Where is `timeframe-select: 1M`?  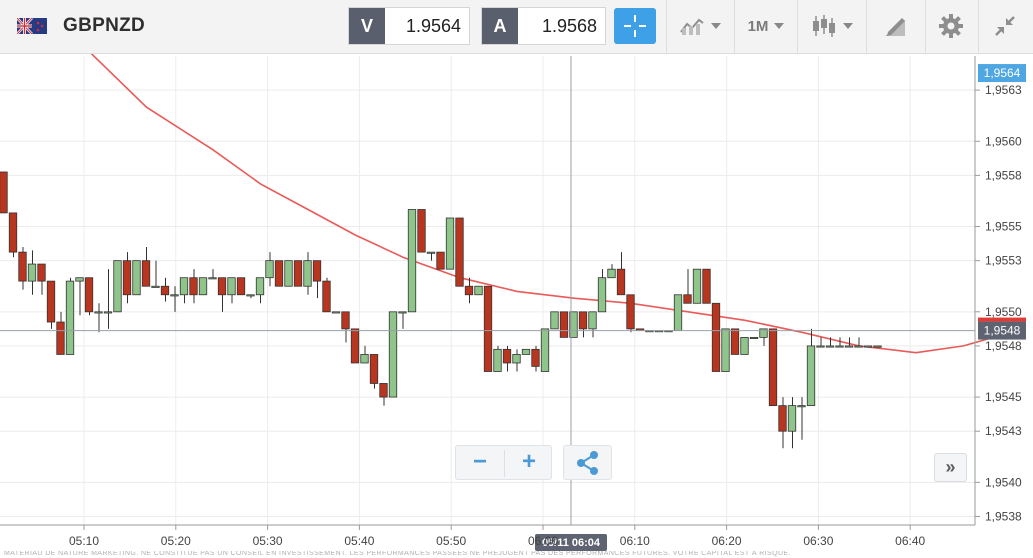 timeframe-select: 1M is located at coordinates (766, 26).